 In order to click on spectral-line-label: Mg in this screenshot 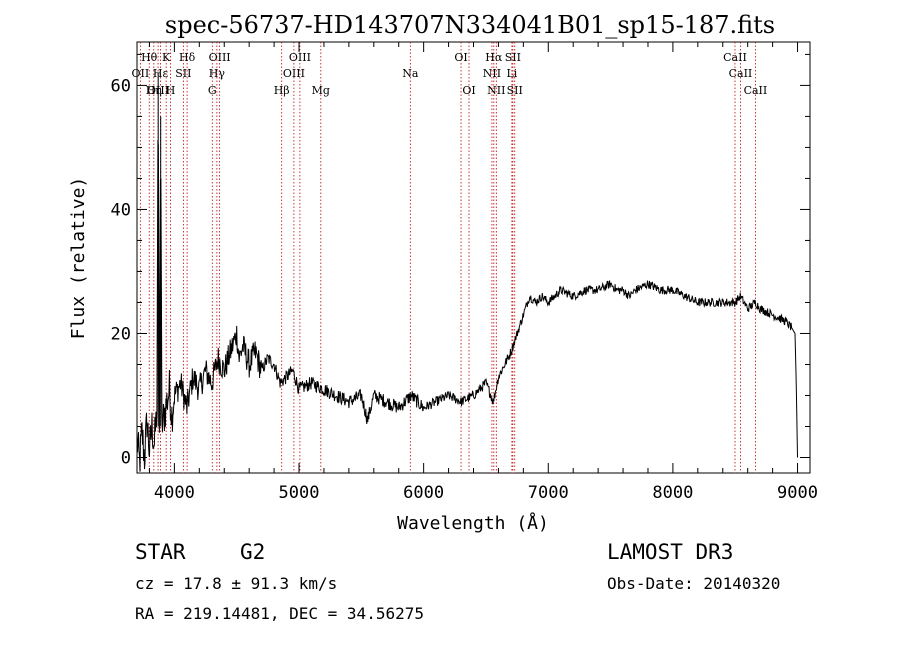, I will do `click(321, 90)`.